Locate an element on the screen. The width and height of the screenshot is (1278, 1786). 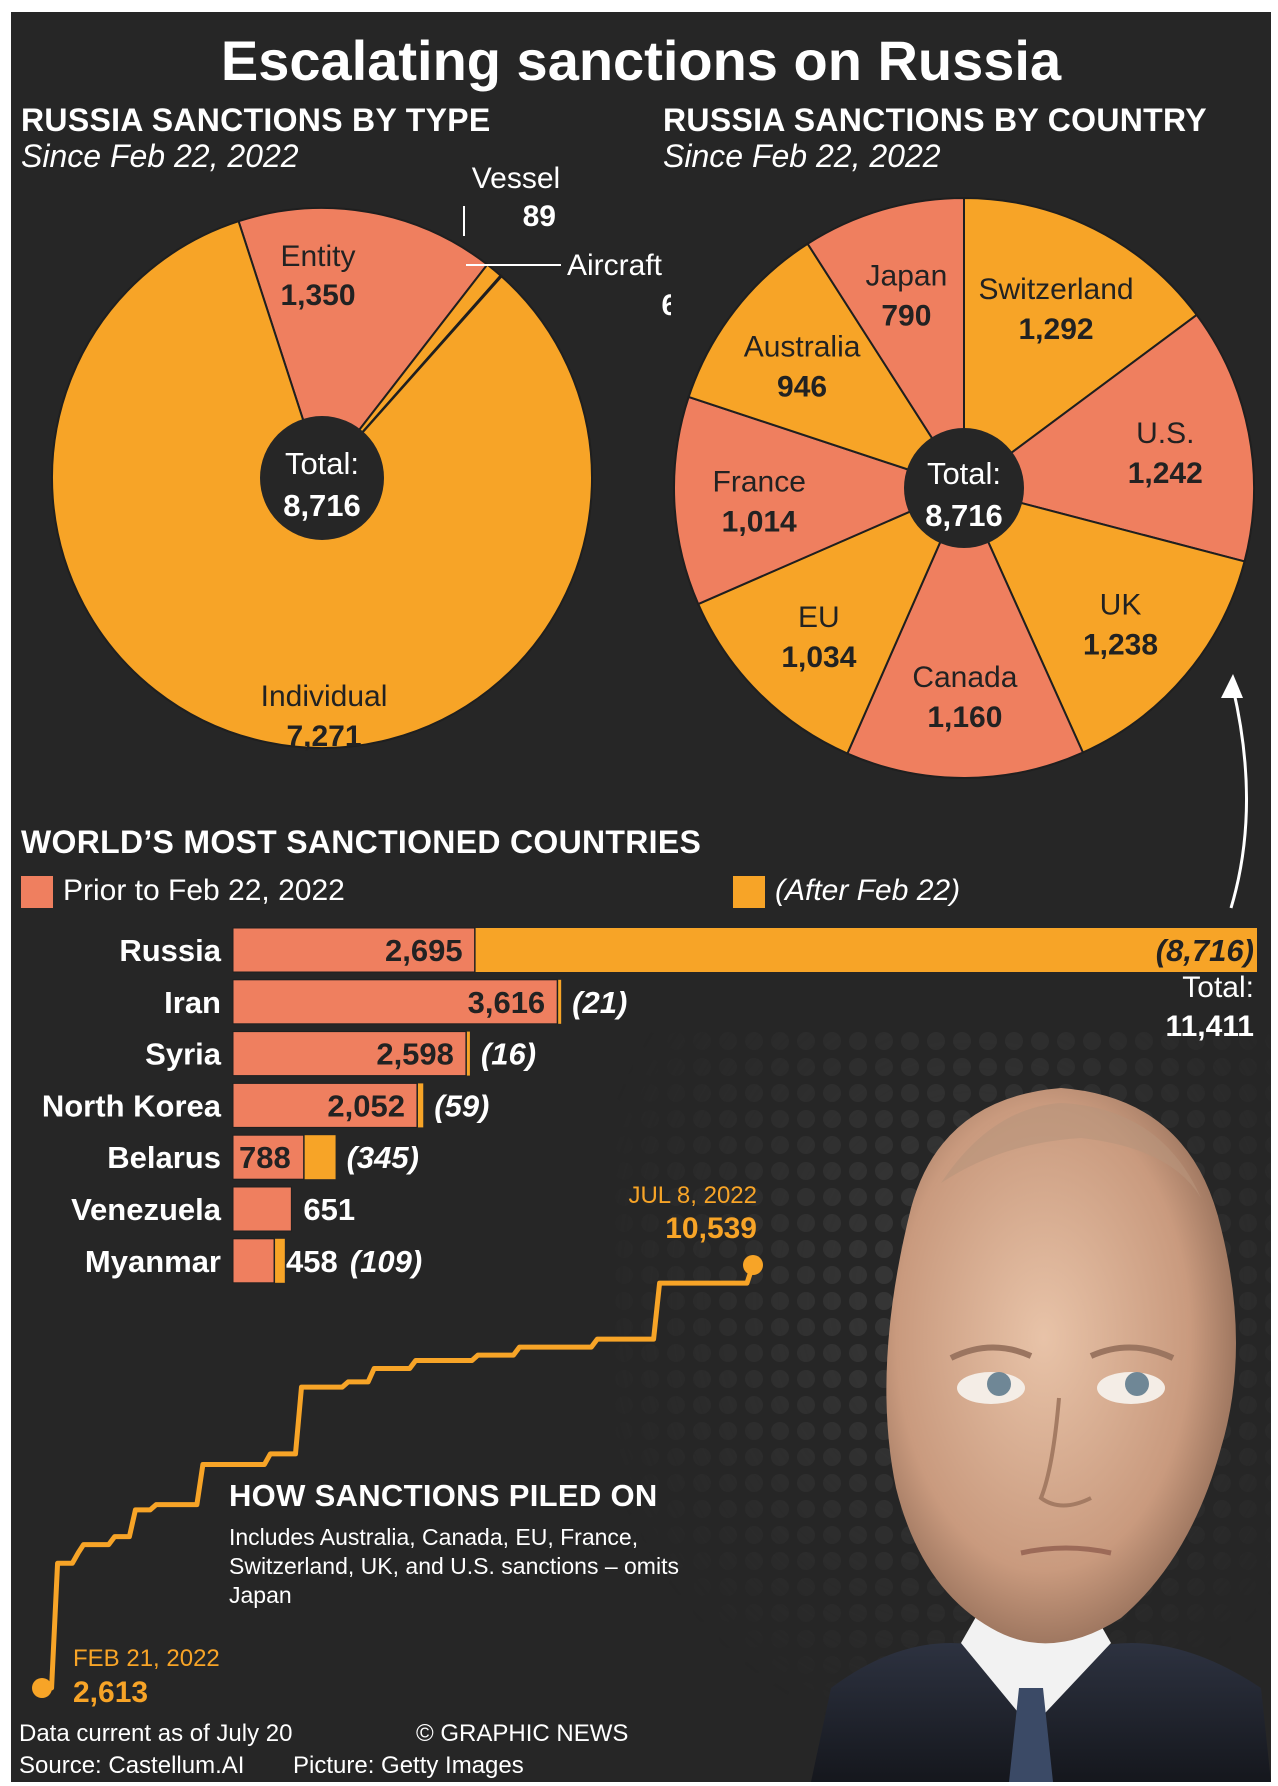
russia-total-value: 11,411 is located at coordinates (1210, 1026).